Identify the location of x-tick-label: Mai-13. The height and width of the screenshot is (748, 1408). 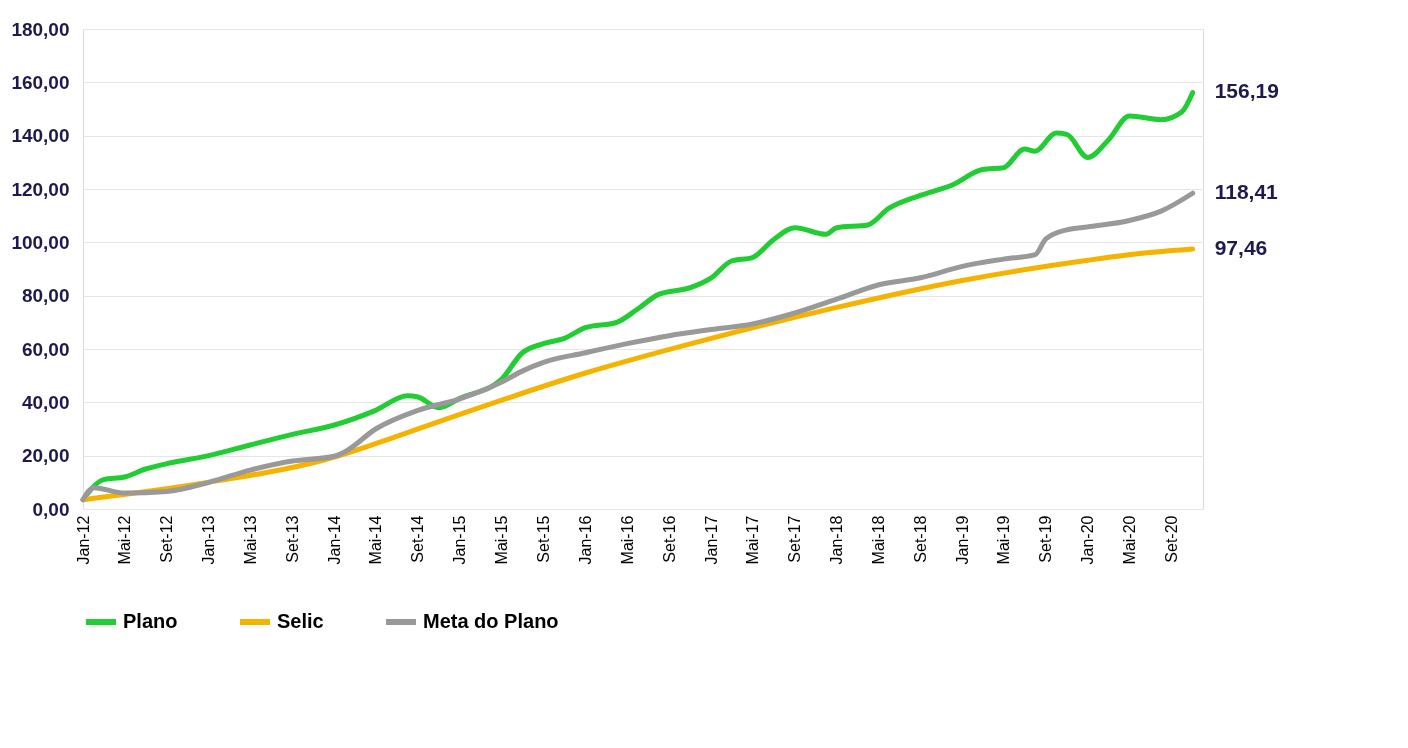
(250, 540).